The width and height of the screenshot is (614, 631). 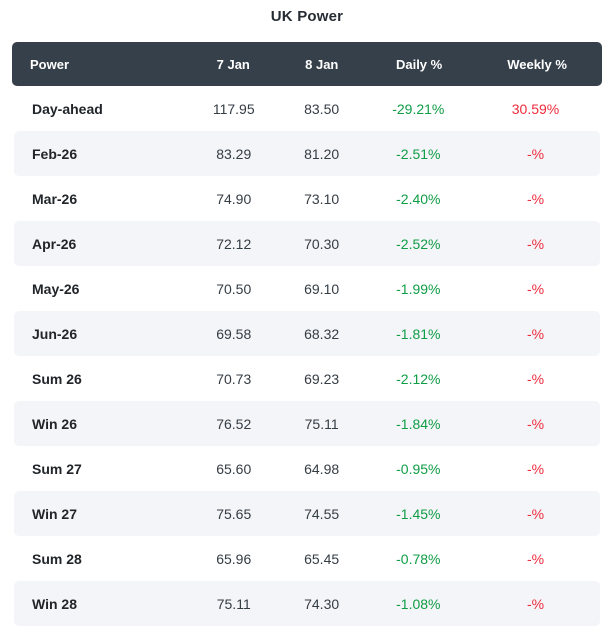 I want to click on row-label: Apr-26, so click(x=54, y=243).